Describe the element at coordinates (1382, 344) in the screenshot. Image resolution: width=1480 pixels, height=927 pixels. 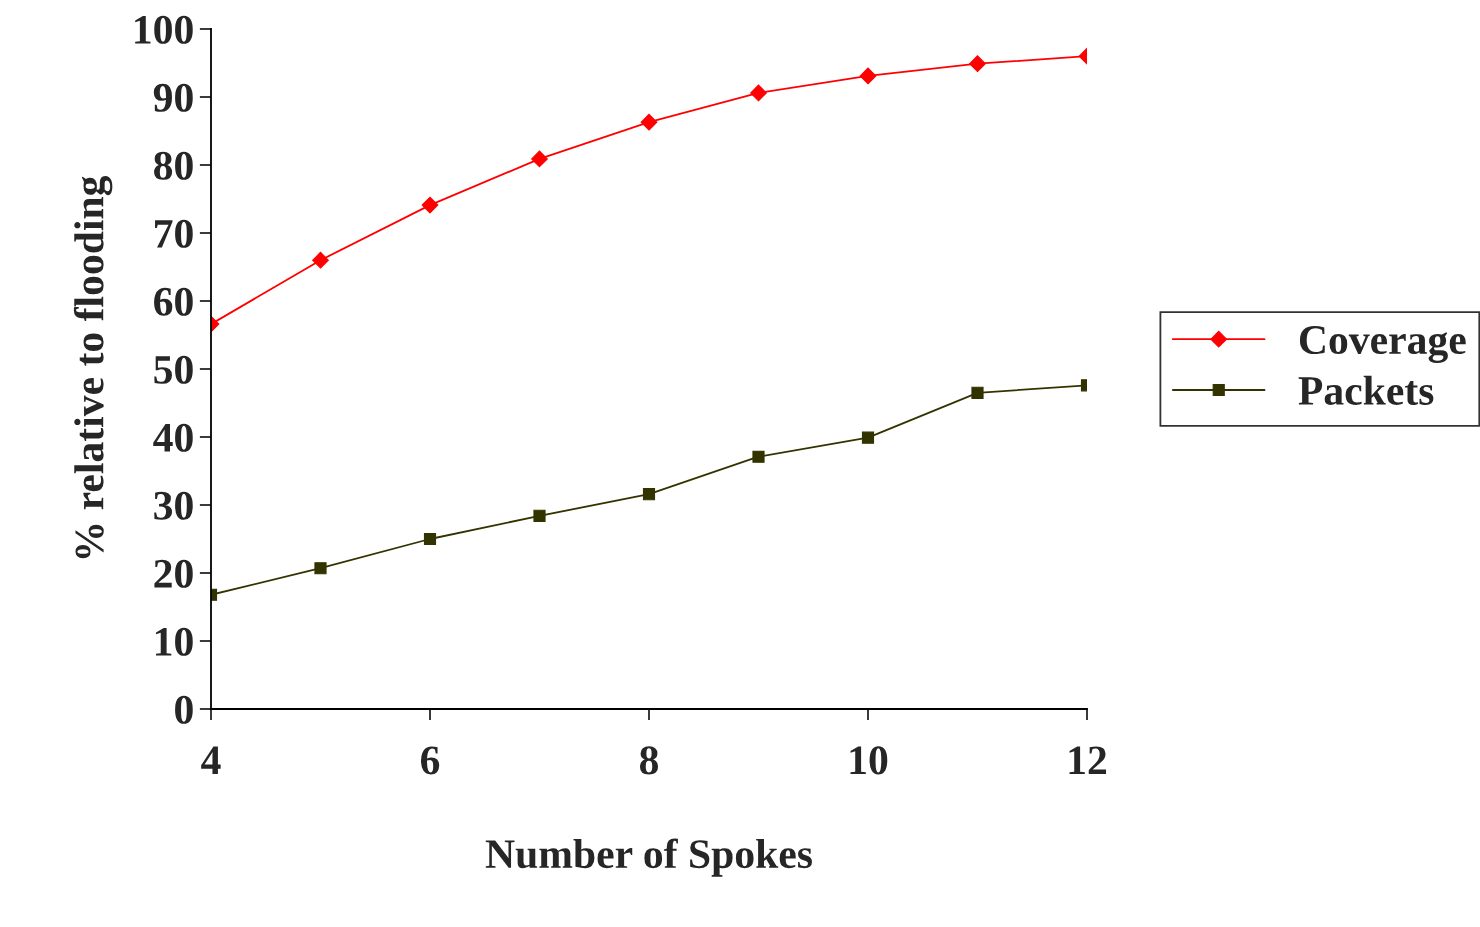
I see `legend-label: Coverage` at that location.